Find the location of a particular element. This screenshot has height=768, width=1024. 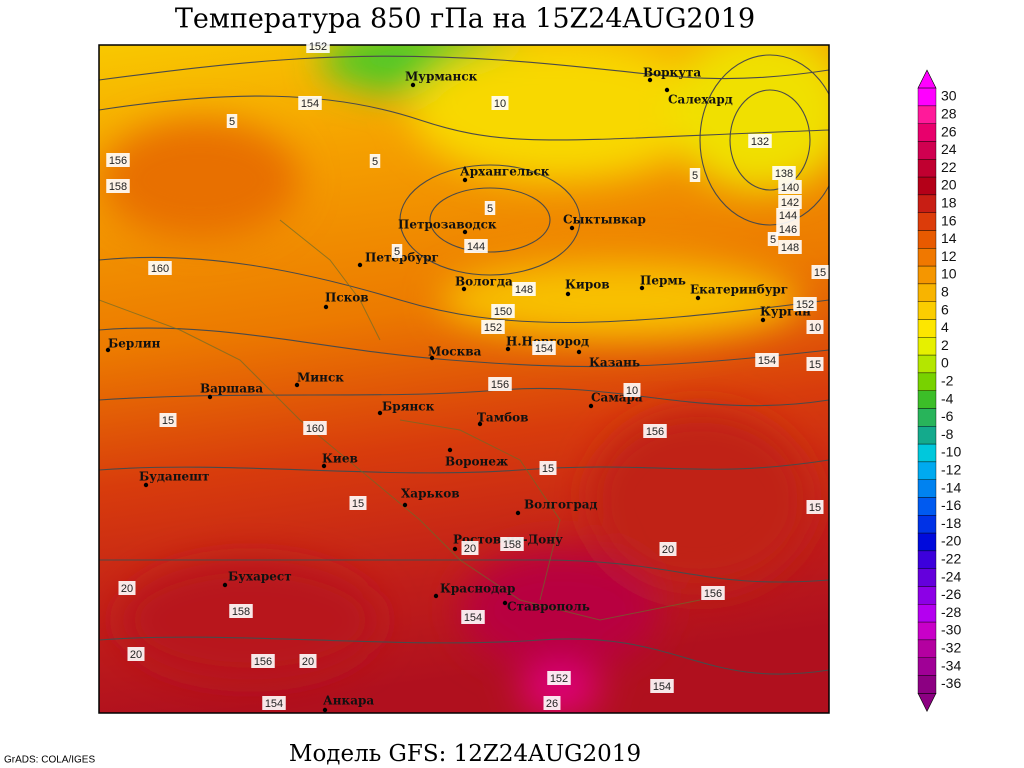

colorbar-label: -34 is located at coordinates (951, 665).